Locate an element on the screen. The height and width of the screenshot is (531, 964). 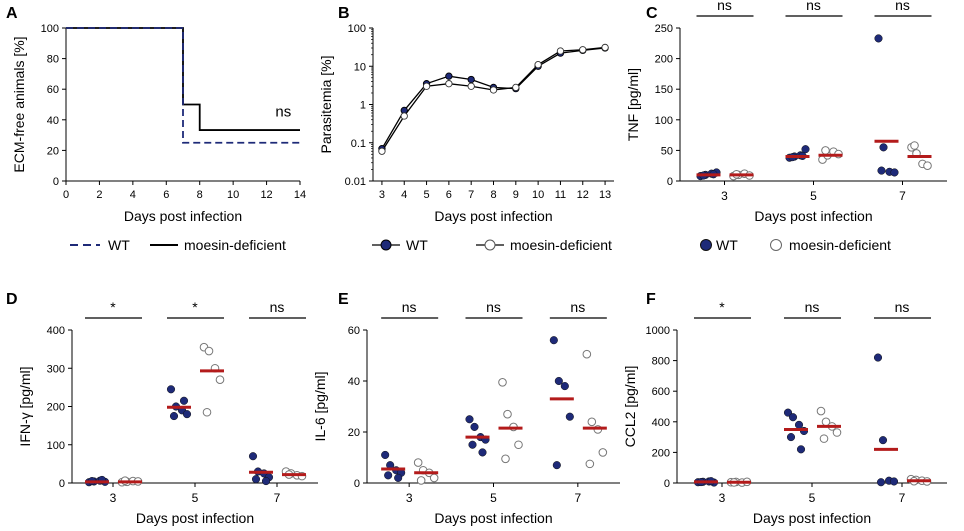
panel-e-xtick-label: 7 is located at coordinates (577, 498).